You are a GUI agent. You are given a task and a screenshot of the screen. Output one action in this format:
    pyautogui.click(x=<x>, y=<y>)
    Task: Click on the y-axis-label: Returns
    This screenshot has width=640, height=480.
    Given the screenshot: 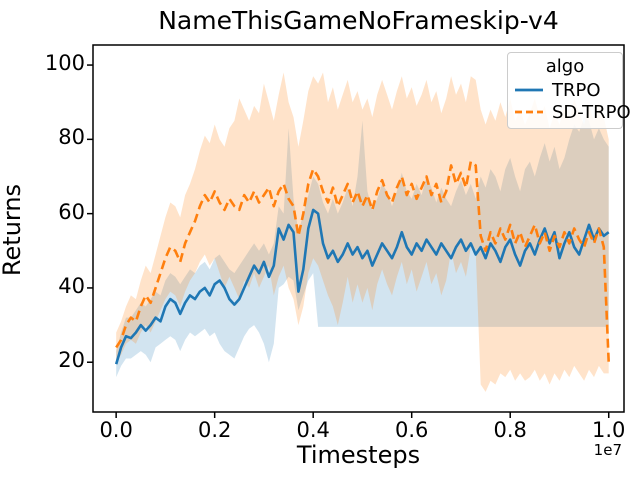 What is the action you would take?
    pyautogui.click(x=13, y=230)
    